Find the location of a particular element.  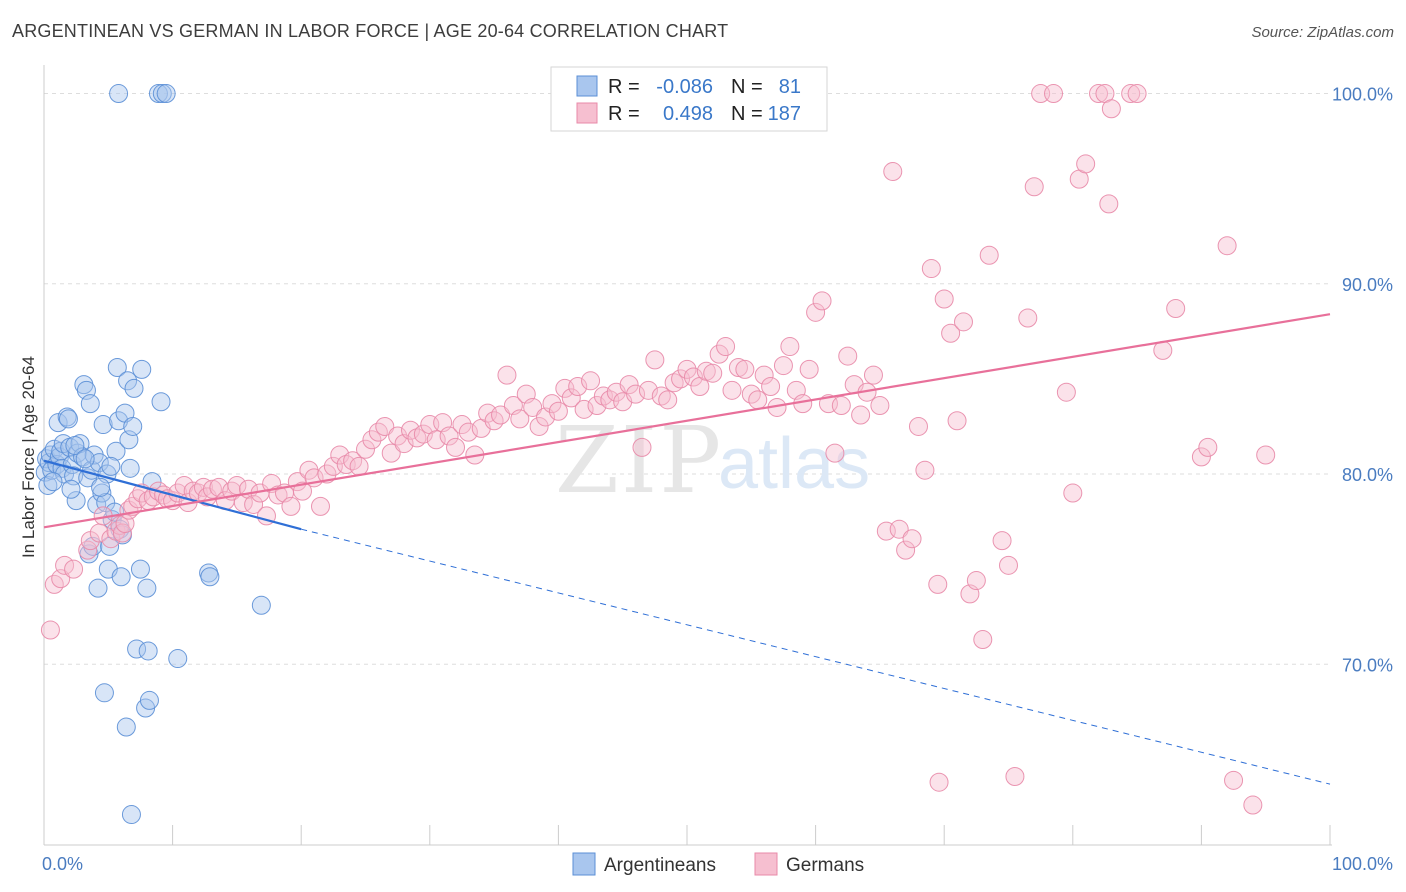

legend-n-label-1: N = is located at coordinates (747, 87).